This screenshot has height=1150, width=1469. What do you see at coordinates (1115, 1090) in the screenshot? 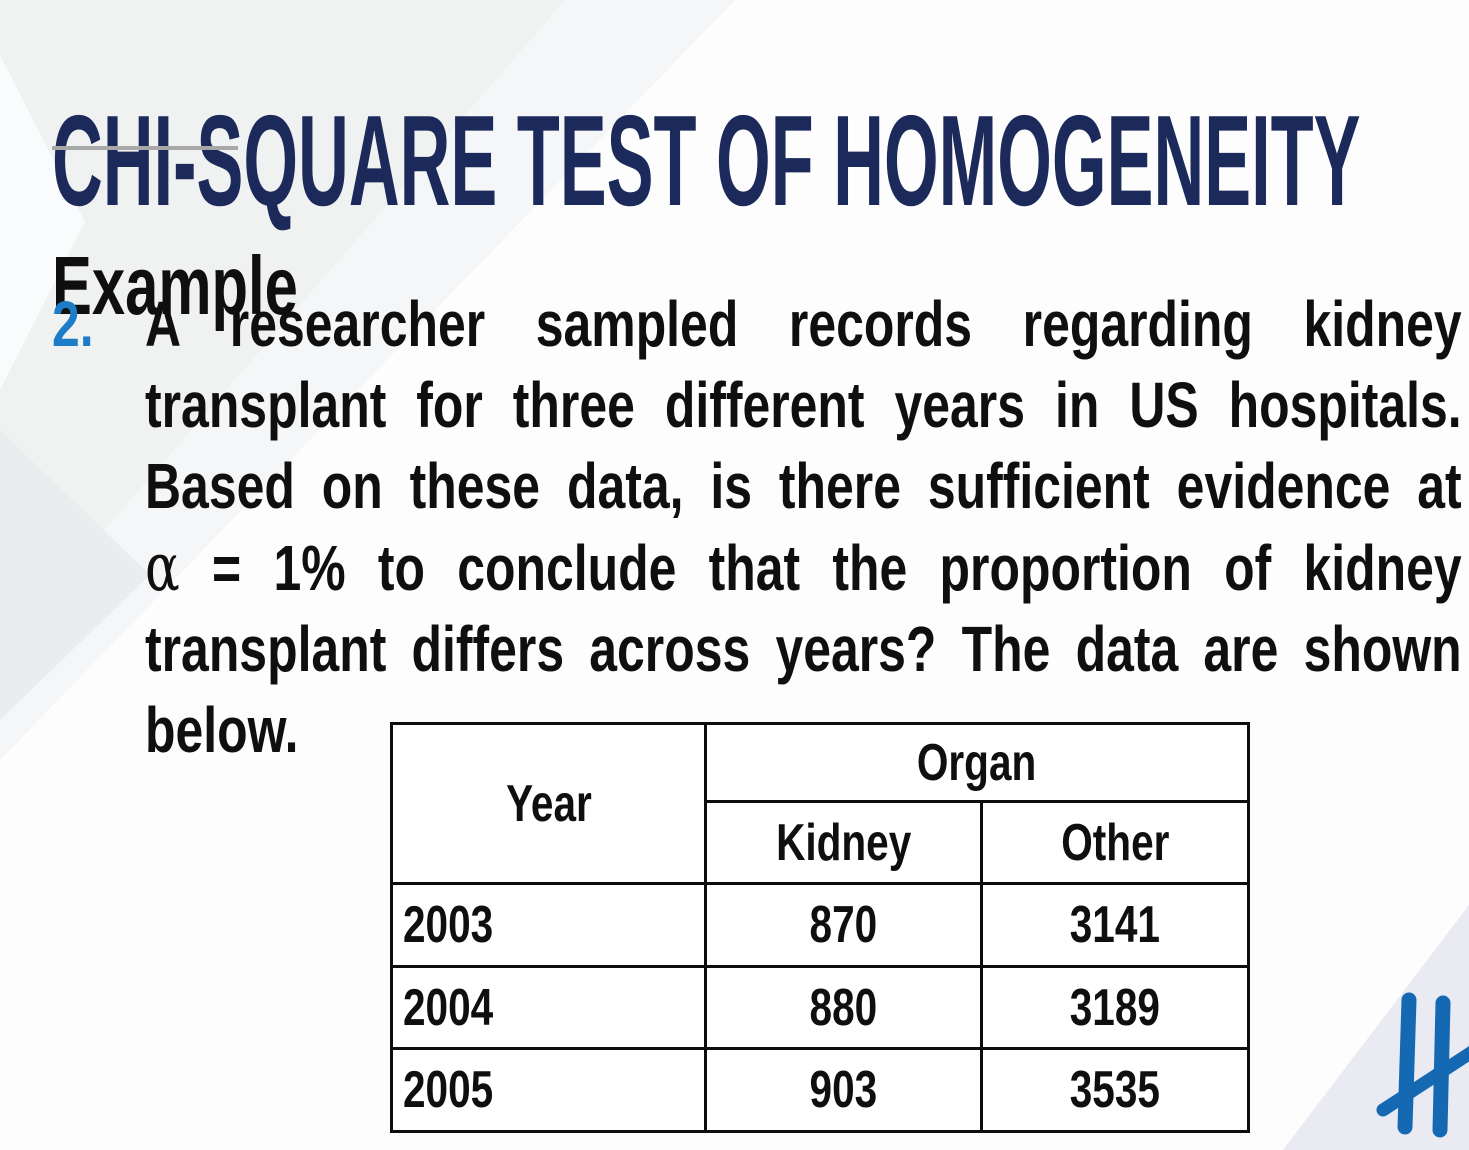
I see `other-cell: 3535` at bounding box center [1115, 1090].